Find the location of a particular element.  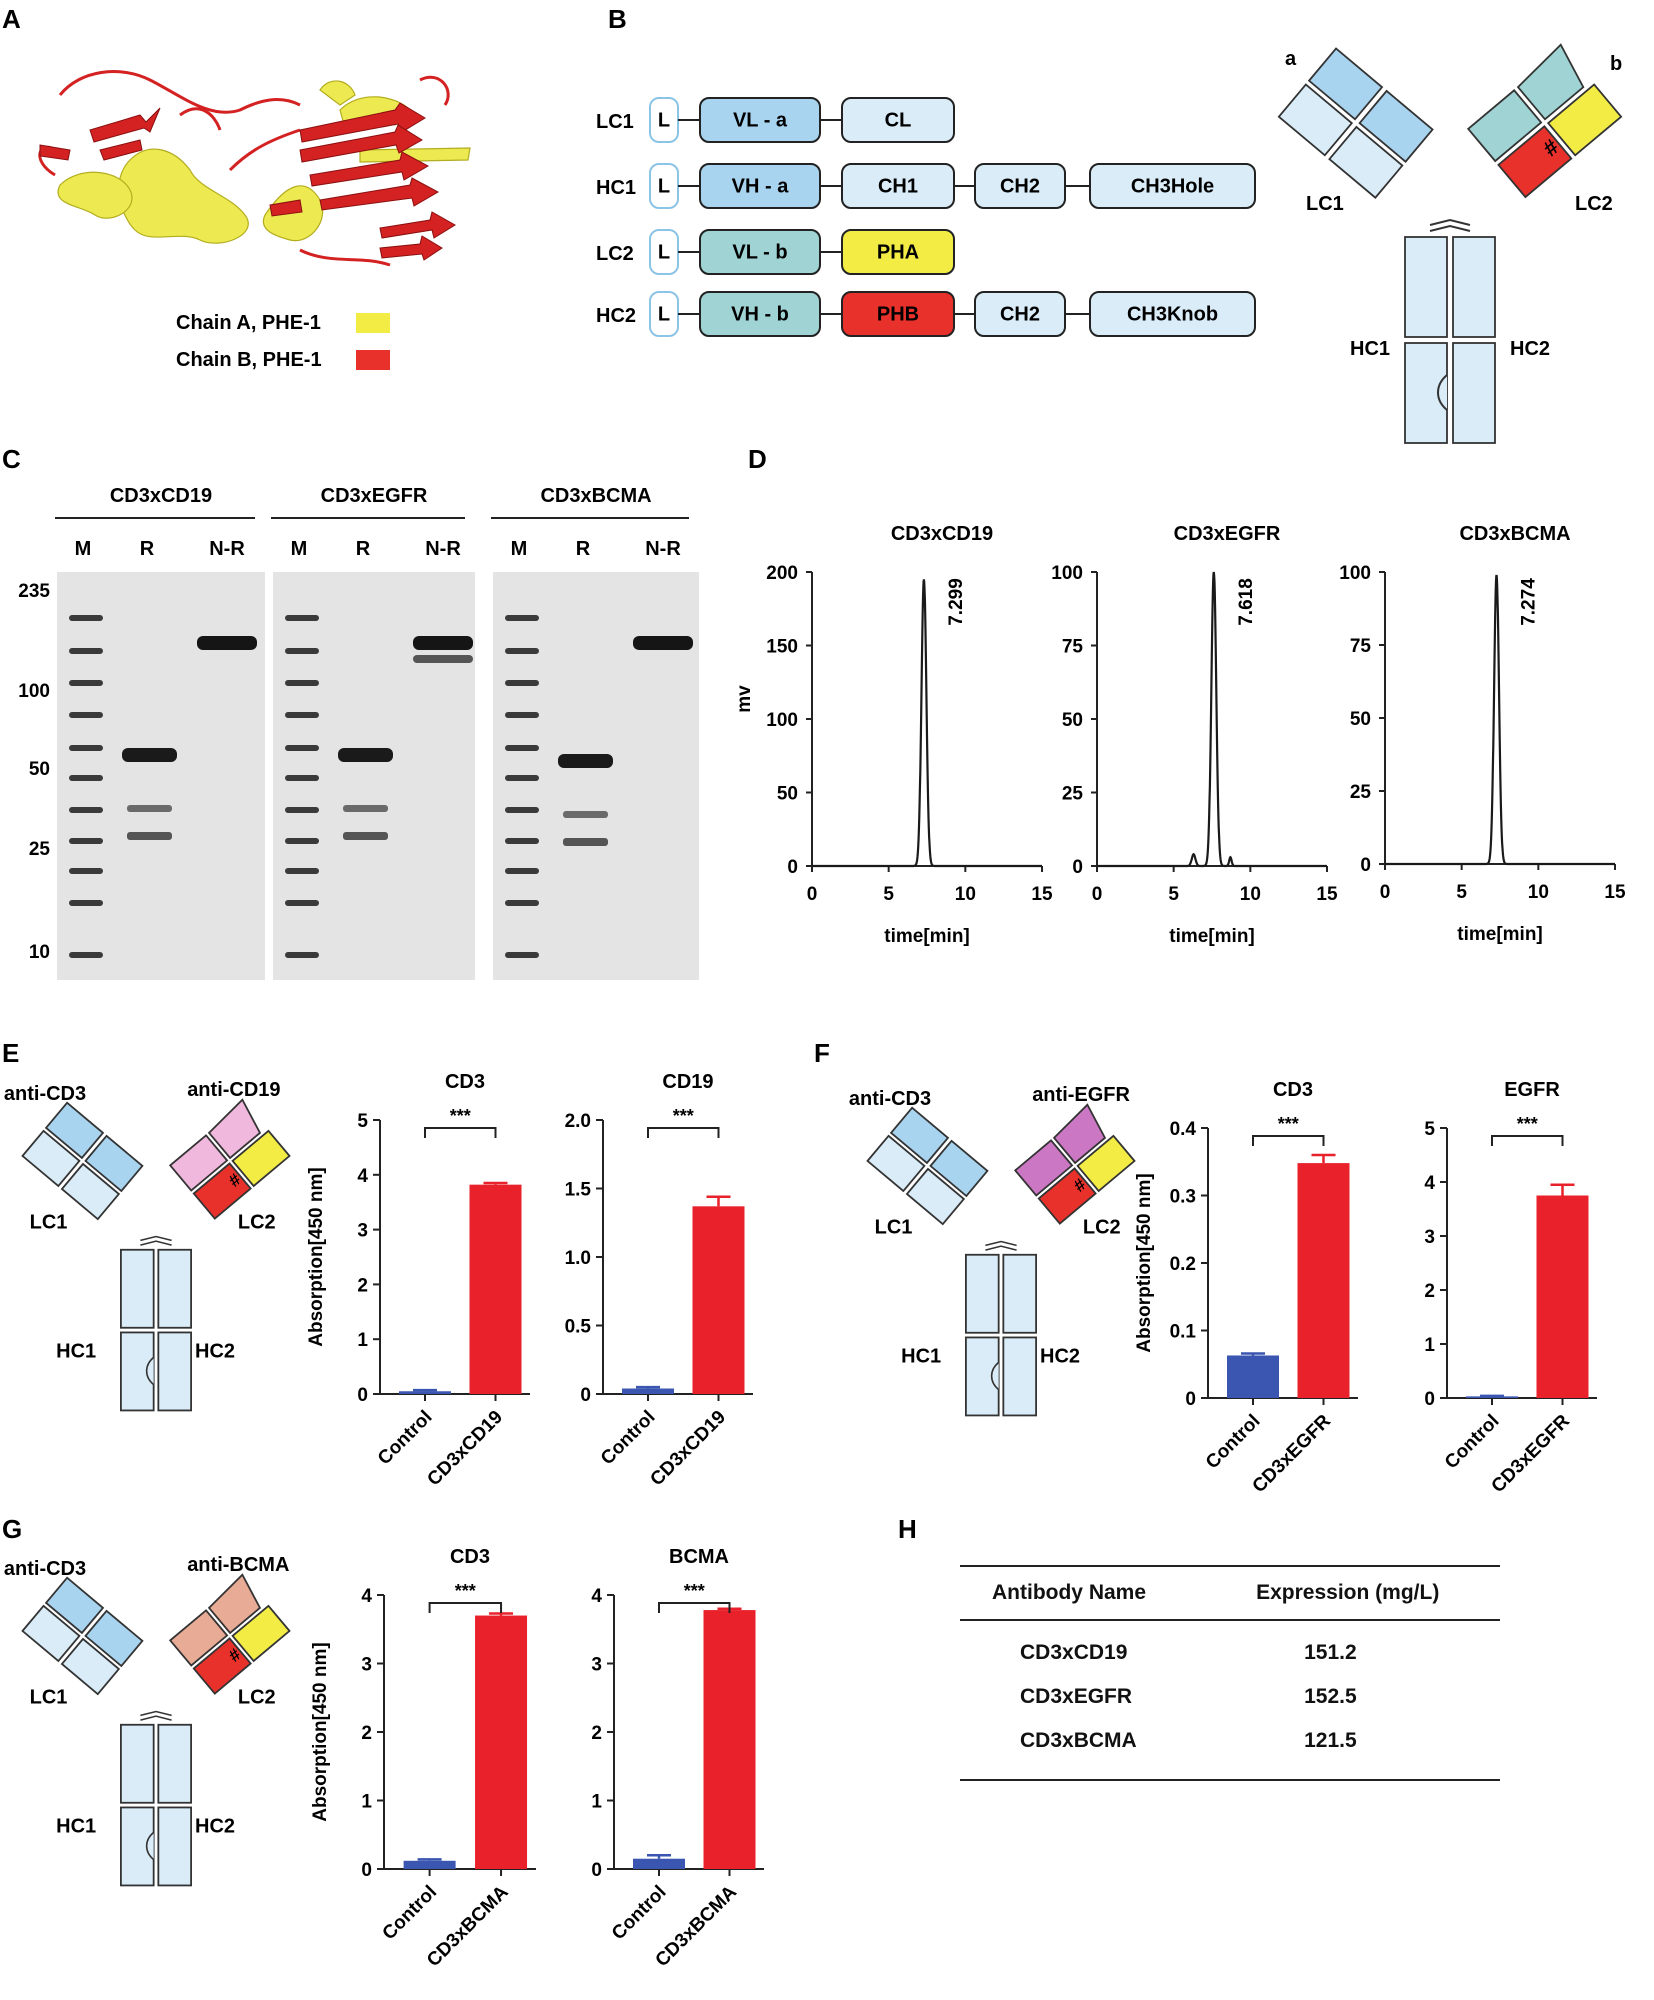

antibody-b: # is located at coordinates (1450, 243).